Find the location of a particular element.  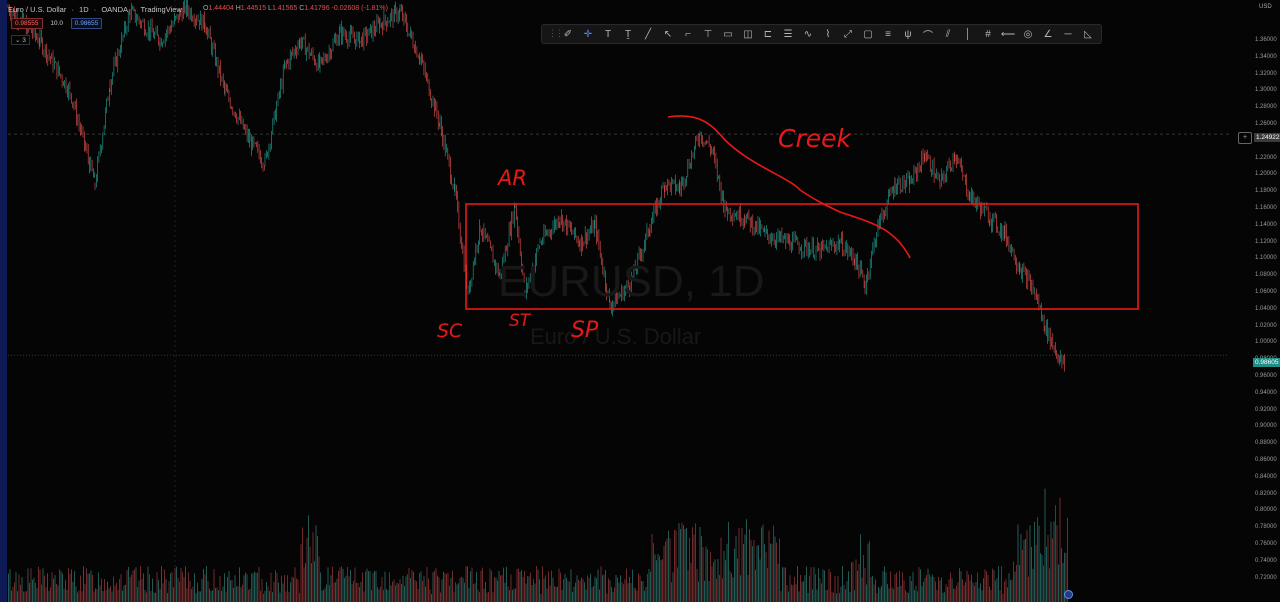

price-label-icon: ⊏ is located at coordinates (768, 34).